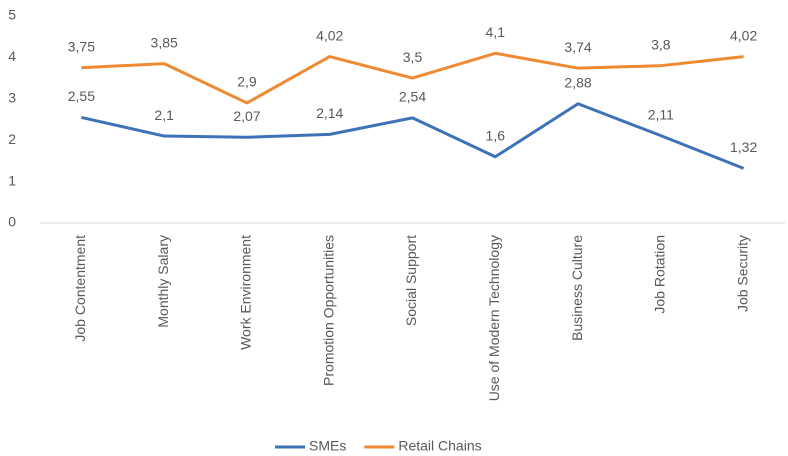  What do you see at coordinates (577, 288) in the screenshot?
I see `x-tick-label: Business Culture` at bounding box center [577, 288].